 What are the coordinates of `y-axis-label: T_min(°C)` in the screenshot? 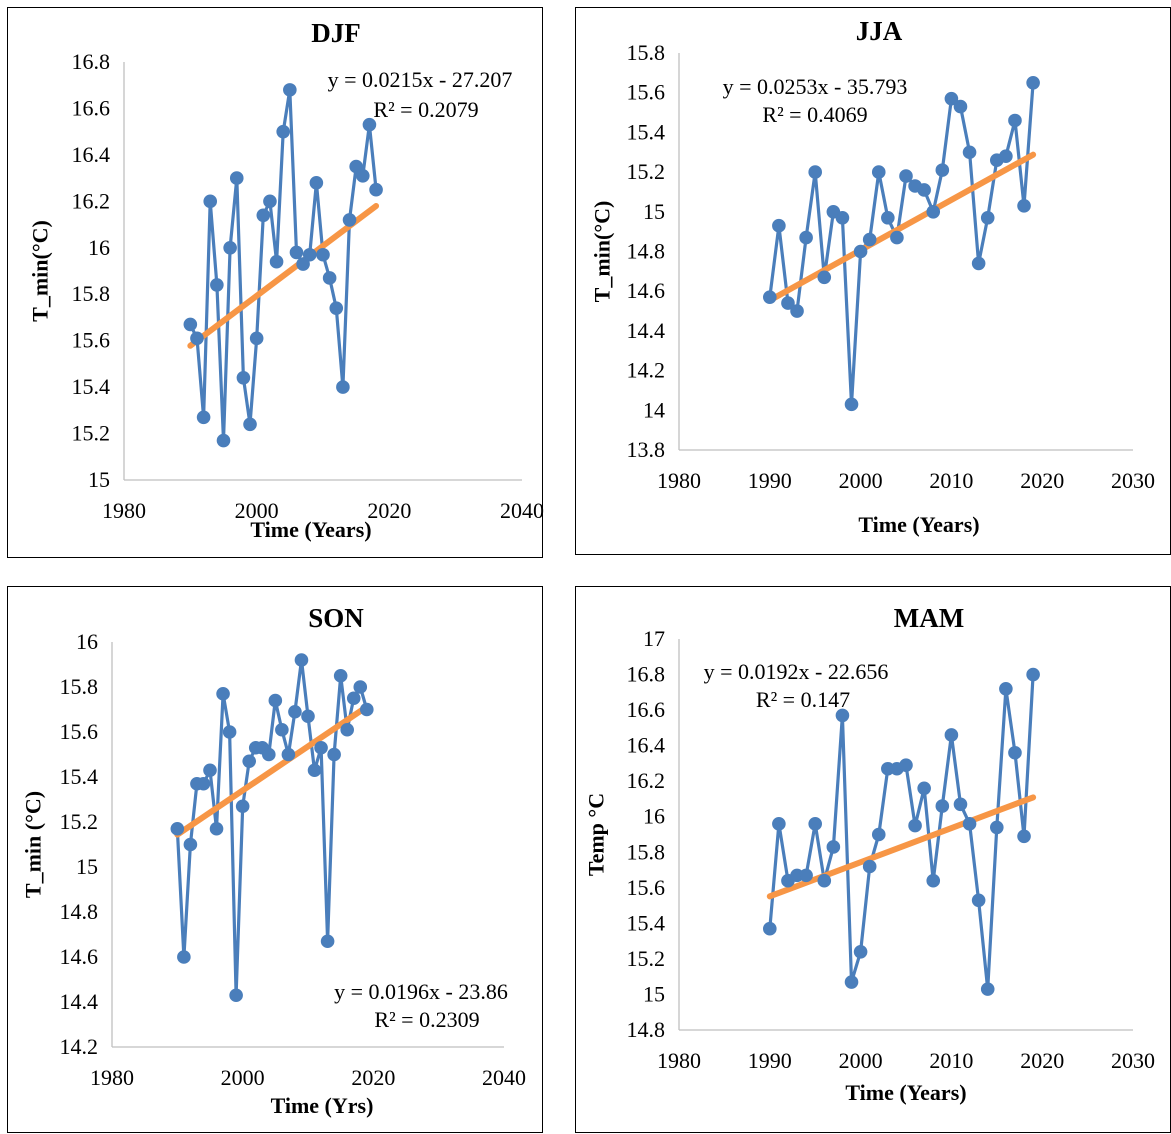 It's located at (40, 271).